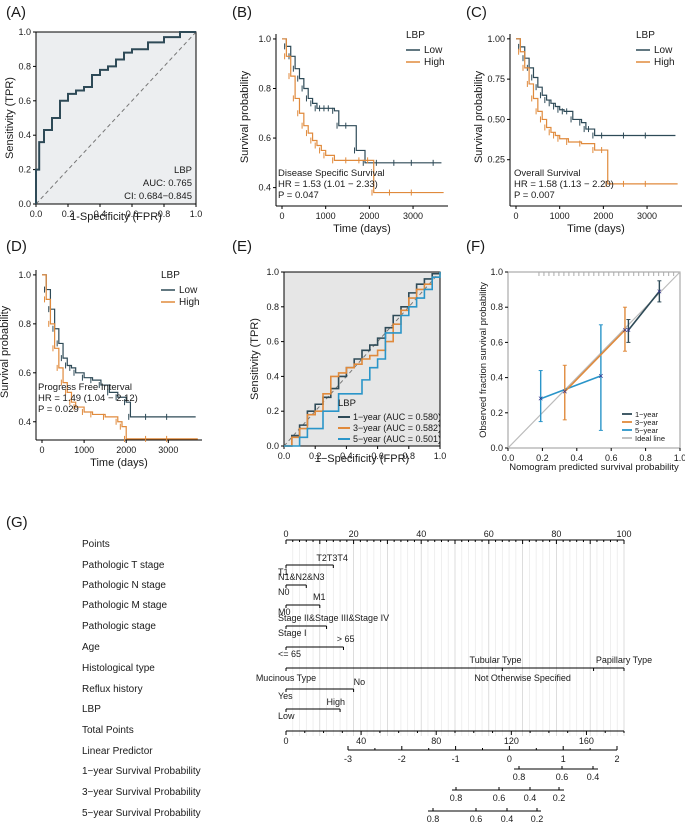  Describe the element at coordinates (597, 111) in the screenshot. I see `chart-c-km-line-high` at that location.